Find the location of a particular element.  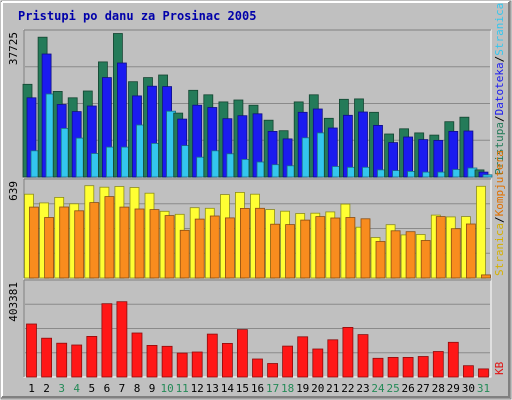

legend-entry: Datoteka is located at coordinates (499, 88).